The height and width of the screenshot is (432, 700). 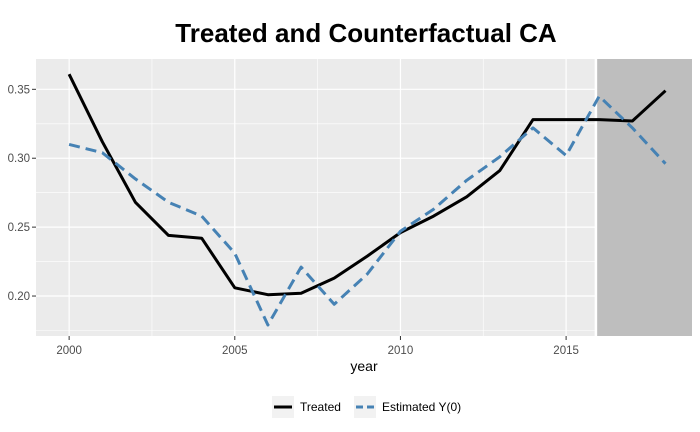 I want to click on shaded-region, so click(x=643, y=197).